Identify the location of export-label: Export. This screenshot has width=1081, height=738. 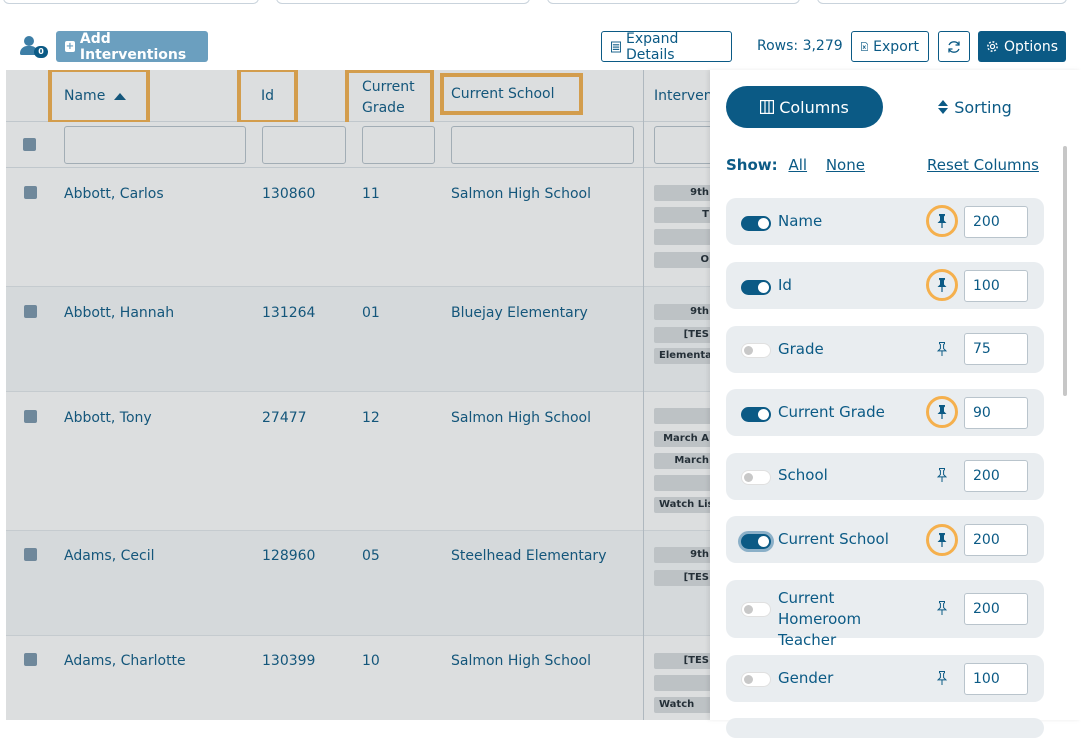
(896, 46).